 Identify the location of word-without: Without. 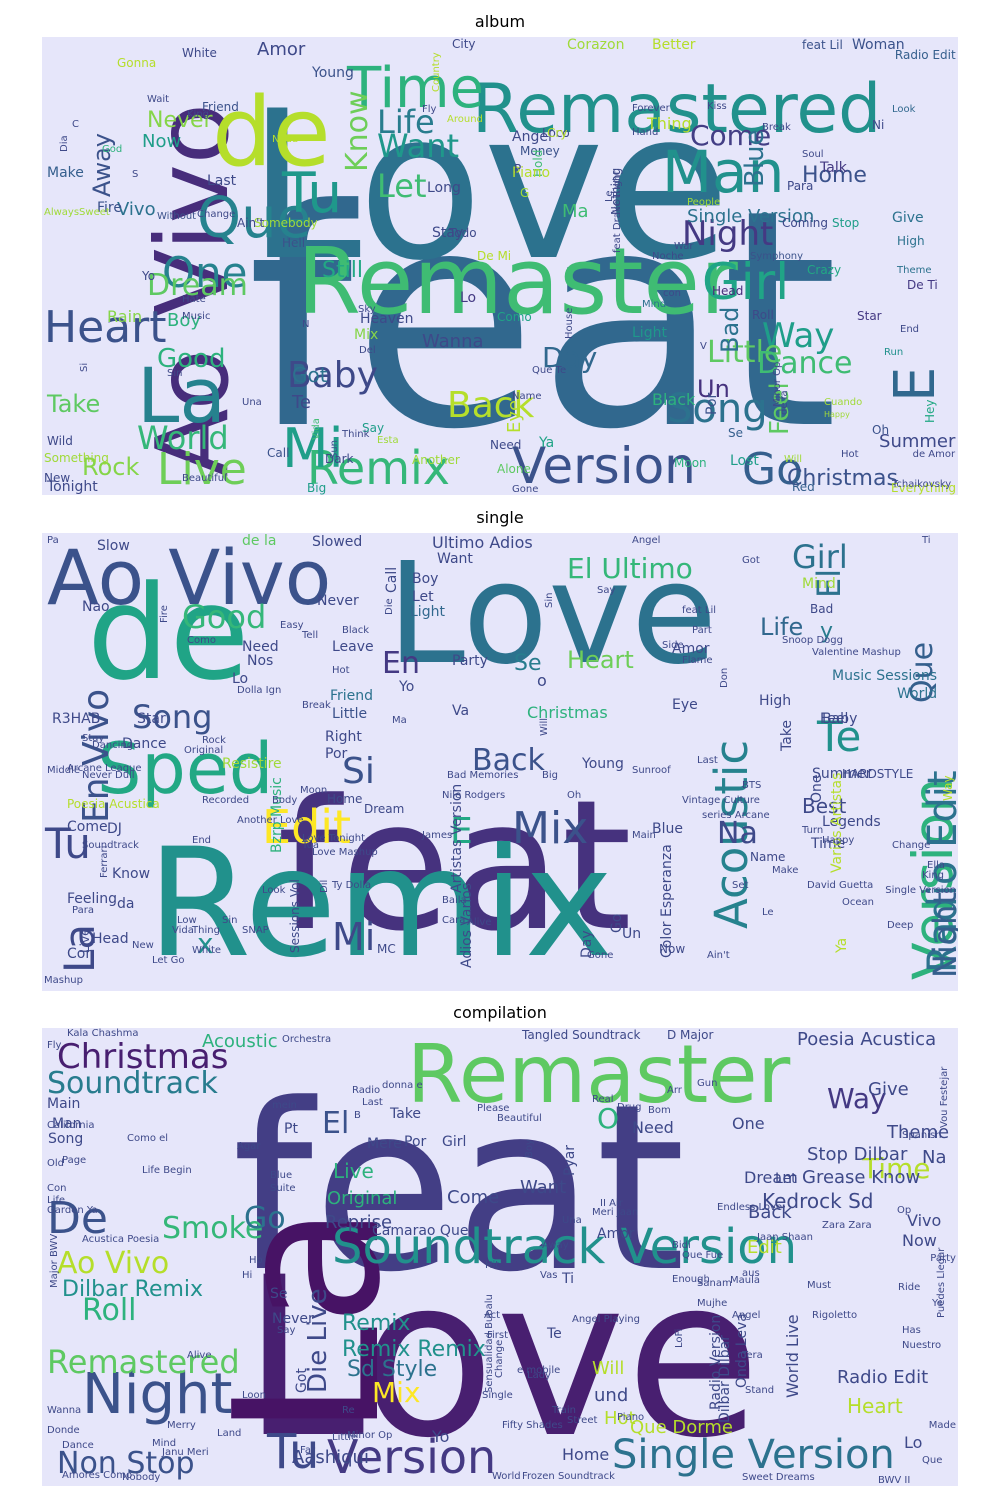
(176, 216).